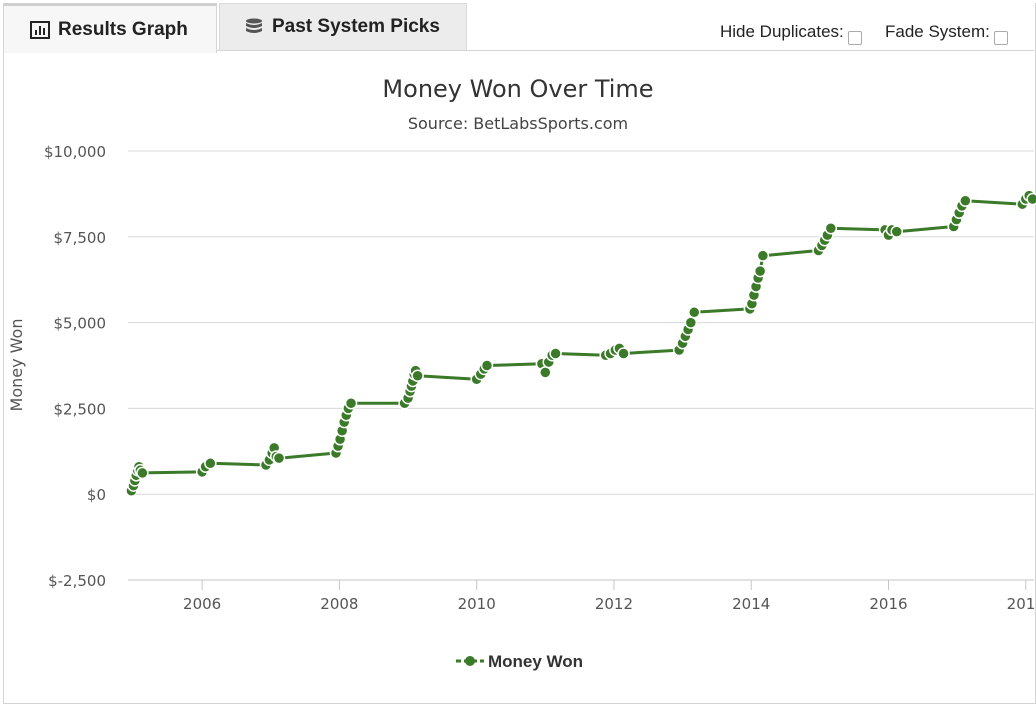 Image resolution: width=1036 pixels, height=708 pixels. What do you see at coordinates (625, 50) in the screenshot?
I see `tab-divider` at bounding box center [625, 50].